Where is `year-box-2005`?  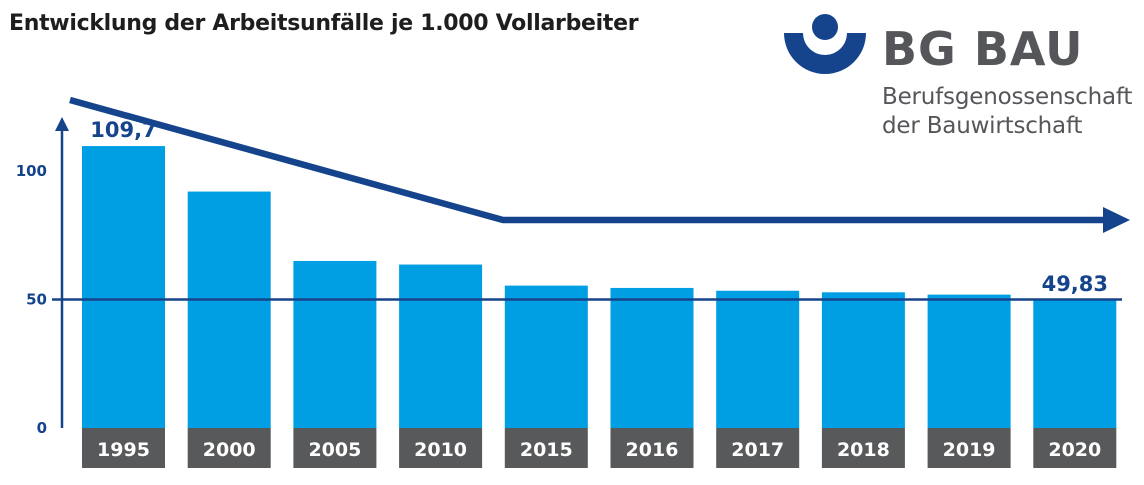
year-box-2005 is located at coordinates (335, 448).